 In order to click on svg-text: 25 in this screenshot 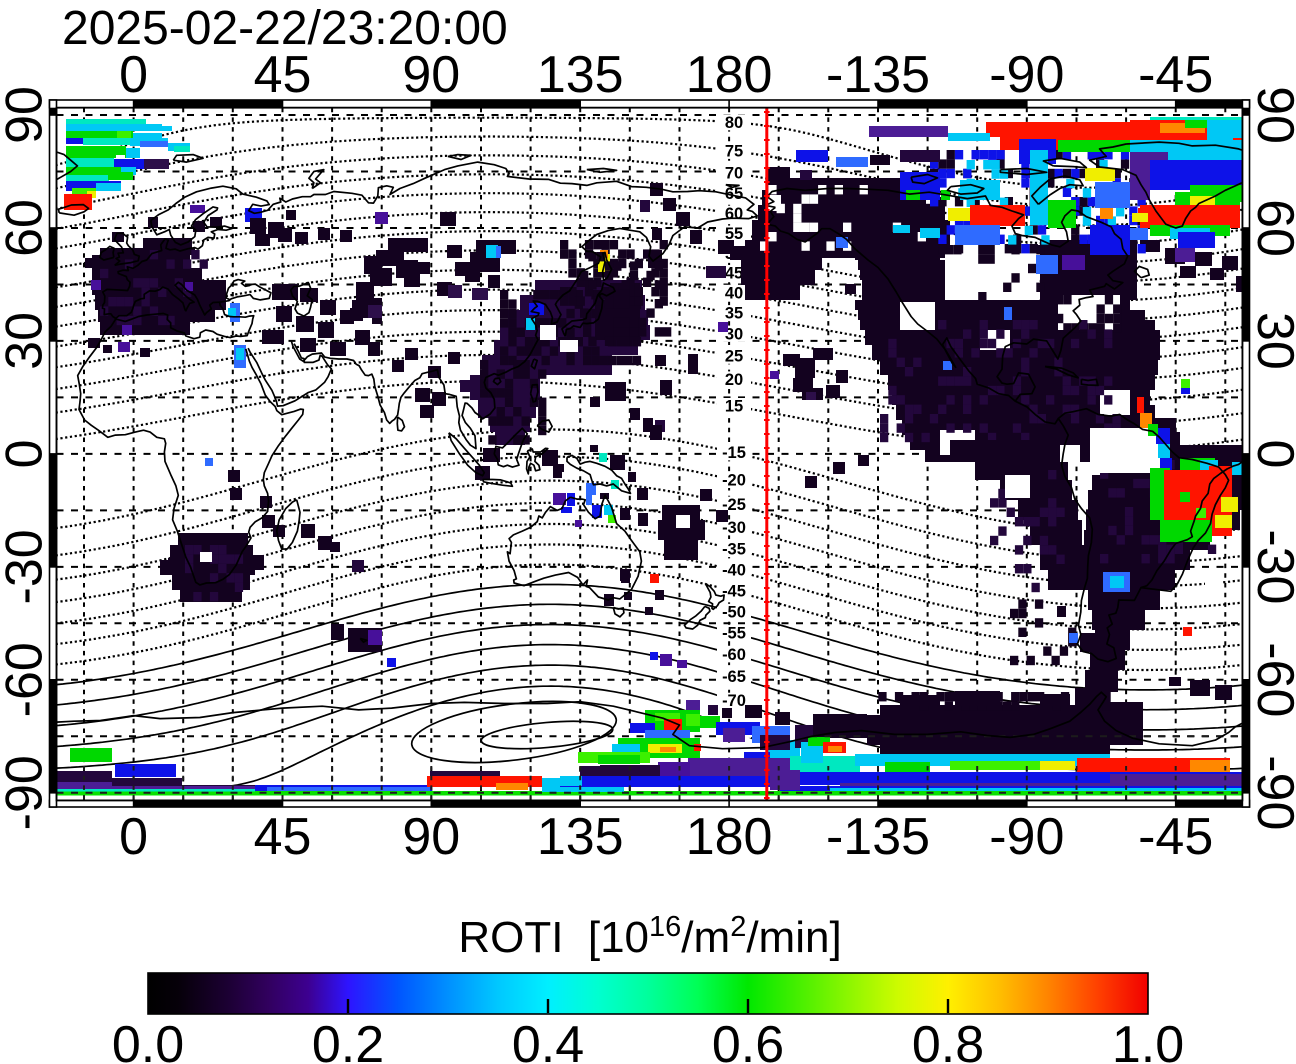, I will do `click(734, 356)`.